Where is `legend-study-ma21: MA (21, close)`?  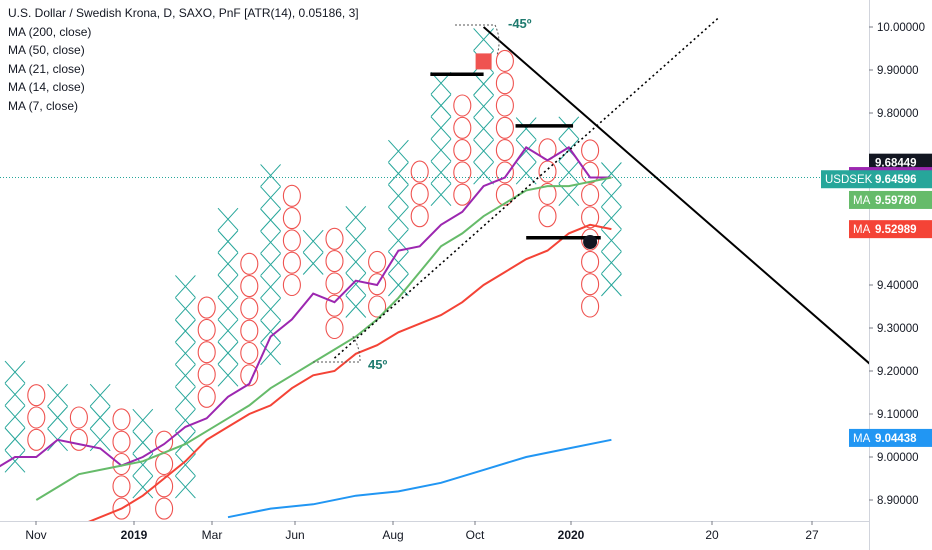
legend-study-ma21: MA (21, close) is located at coordinates (46, 68).